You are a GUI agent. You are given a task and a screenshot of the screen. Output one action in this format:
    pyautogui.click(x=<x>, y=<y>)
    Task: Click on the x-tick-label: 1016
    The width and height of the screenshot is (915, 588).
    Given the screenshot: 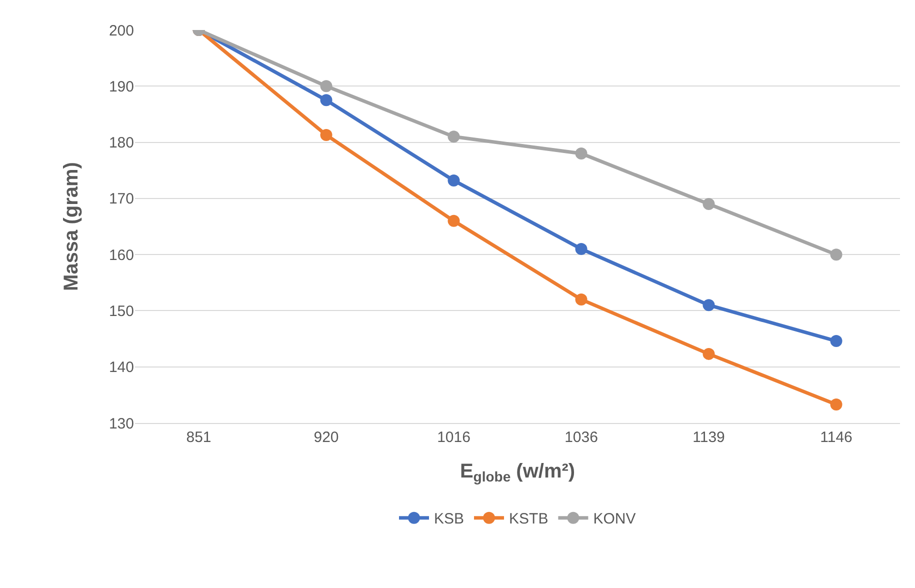 What is the action you would take?
    pyautogui.click(x=453, y=437)
    